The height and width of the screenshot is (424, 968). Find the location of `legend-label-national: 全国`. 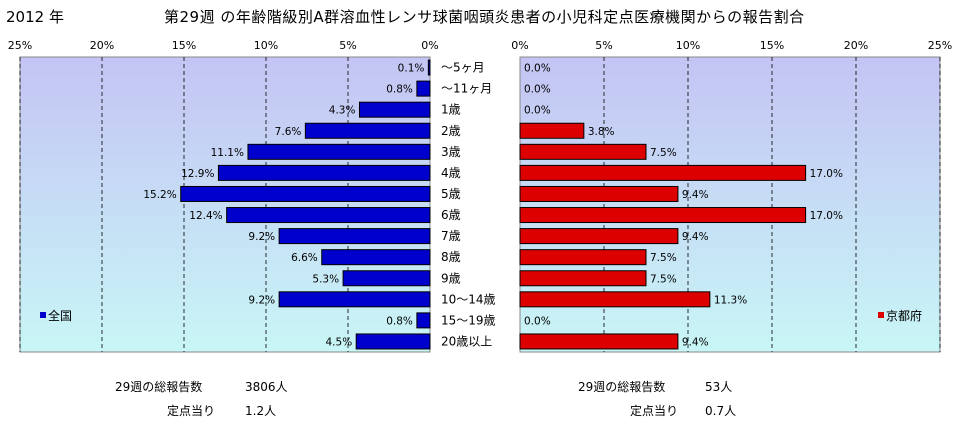

legend-label-national: 全国 is located at coordinates (60, 315).